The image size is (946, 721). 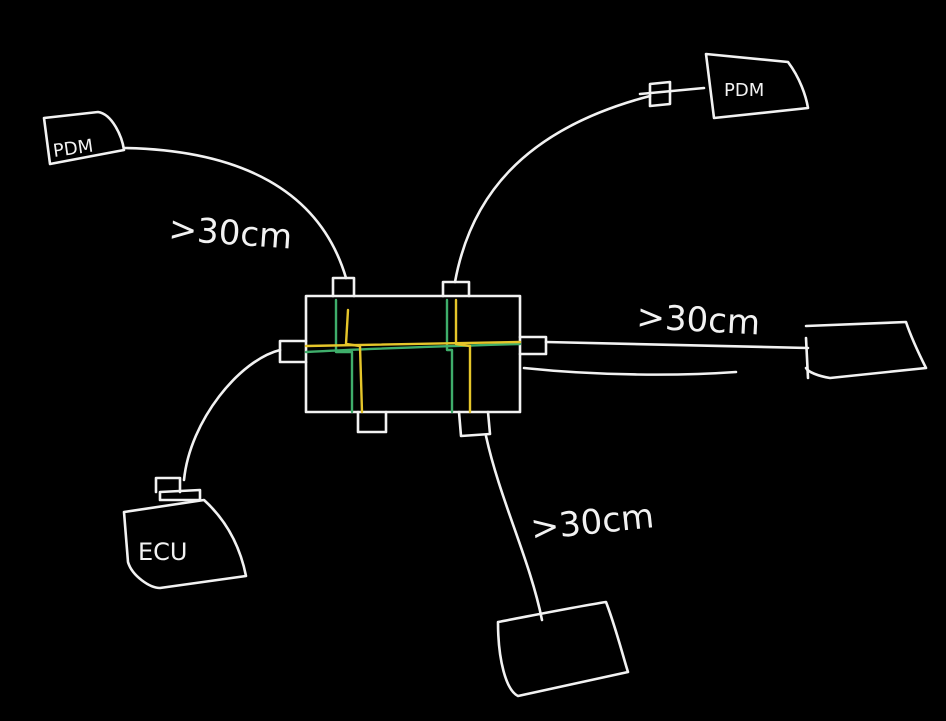 I want to click on yellow-trace-right, so click(x=463, y=356).